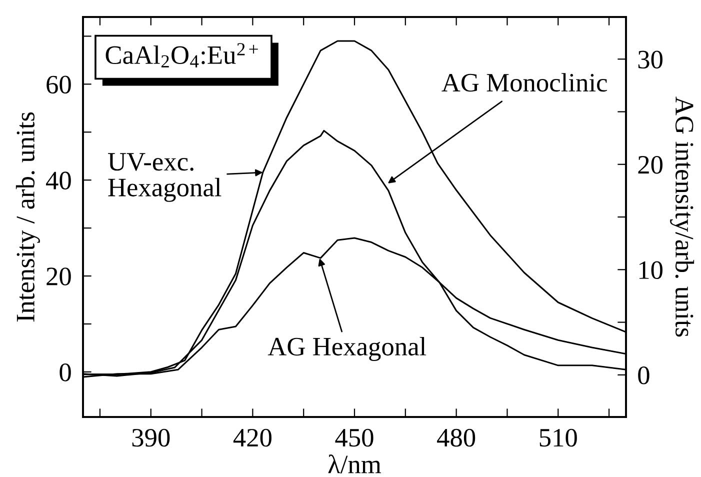 Image resolution: width=701 pixels, height=477 pixels. Describe the element at coordinates (524, 82) in the screenshot. I see `annotation: AG Monoclinic` at that location.